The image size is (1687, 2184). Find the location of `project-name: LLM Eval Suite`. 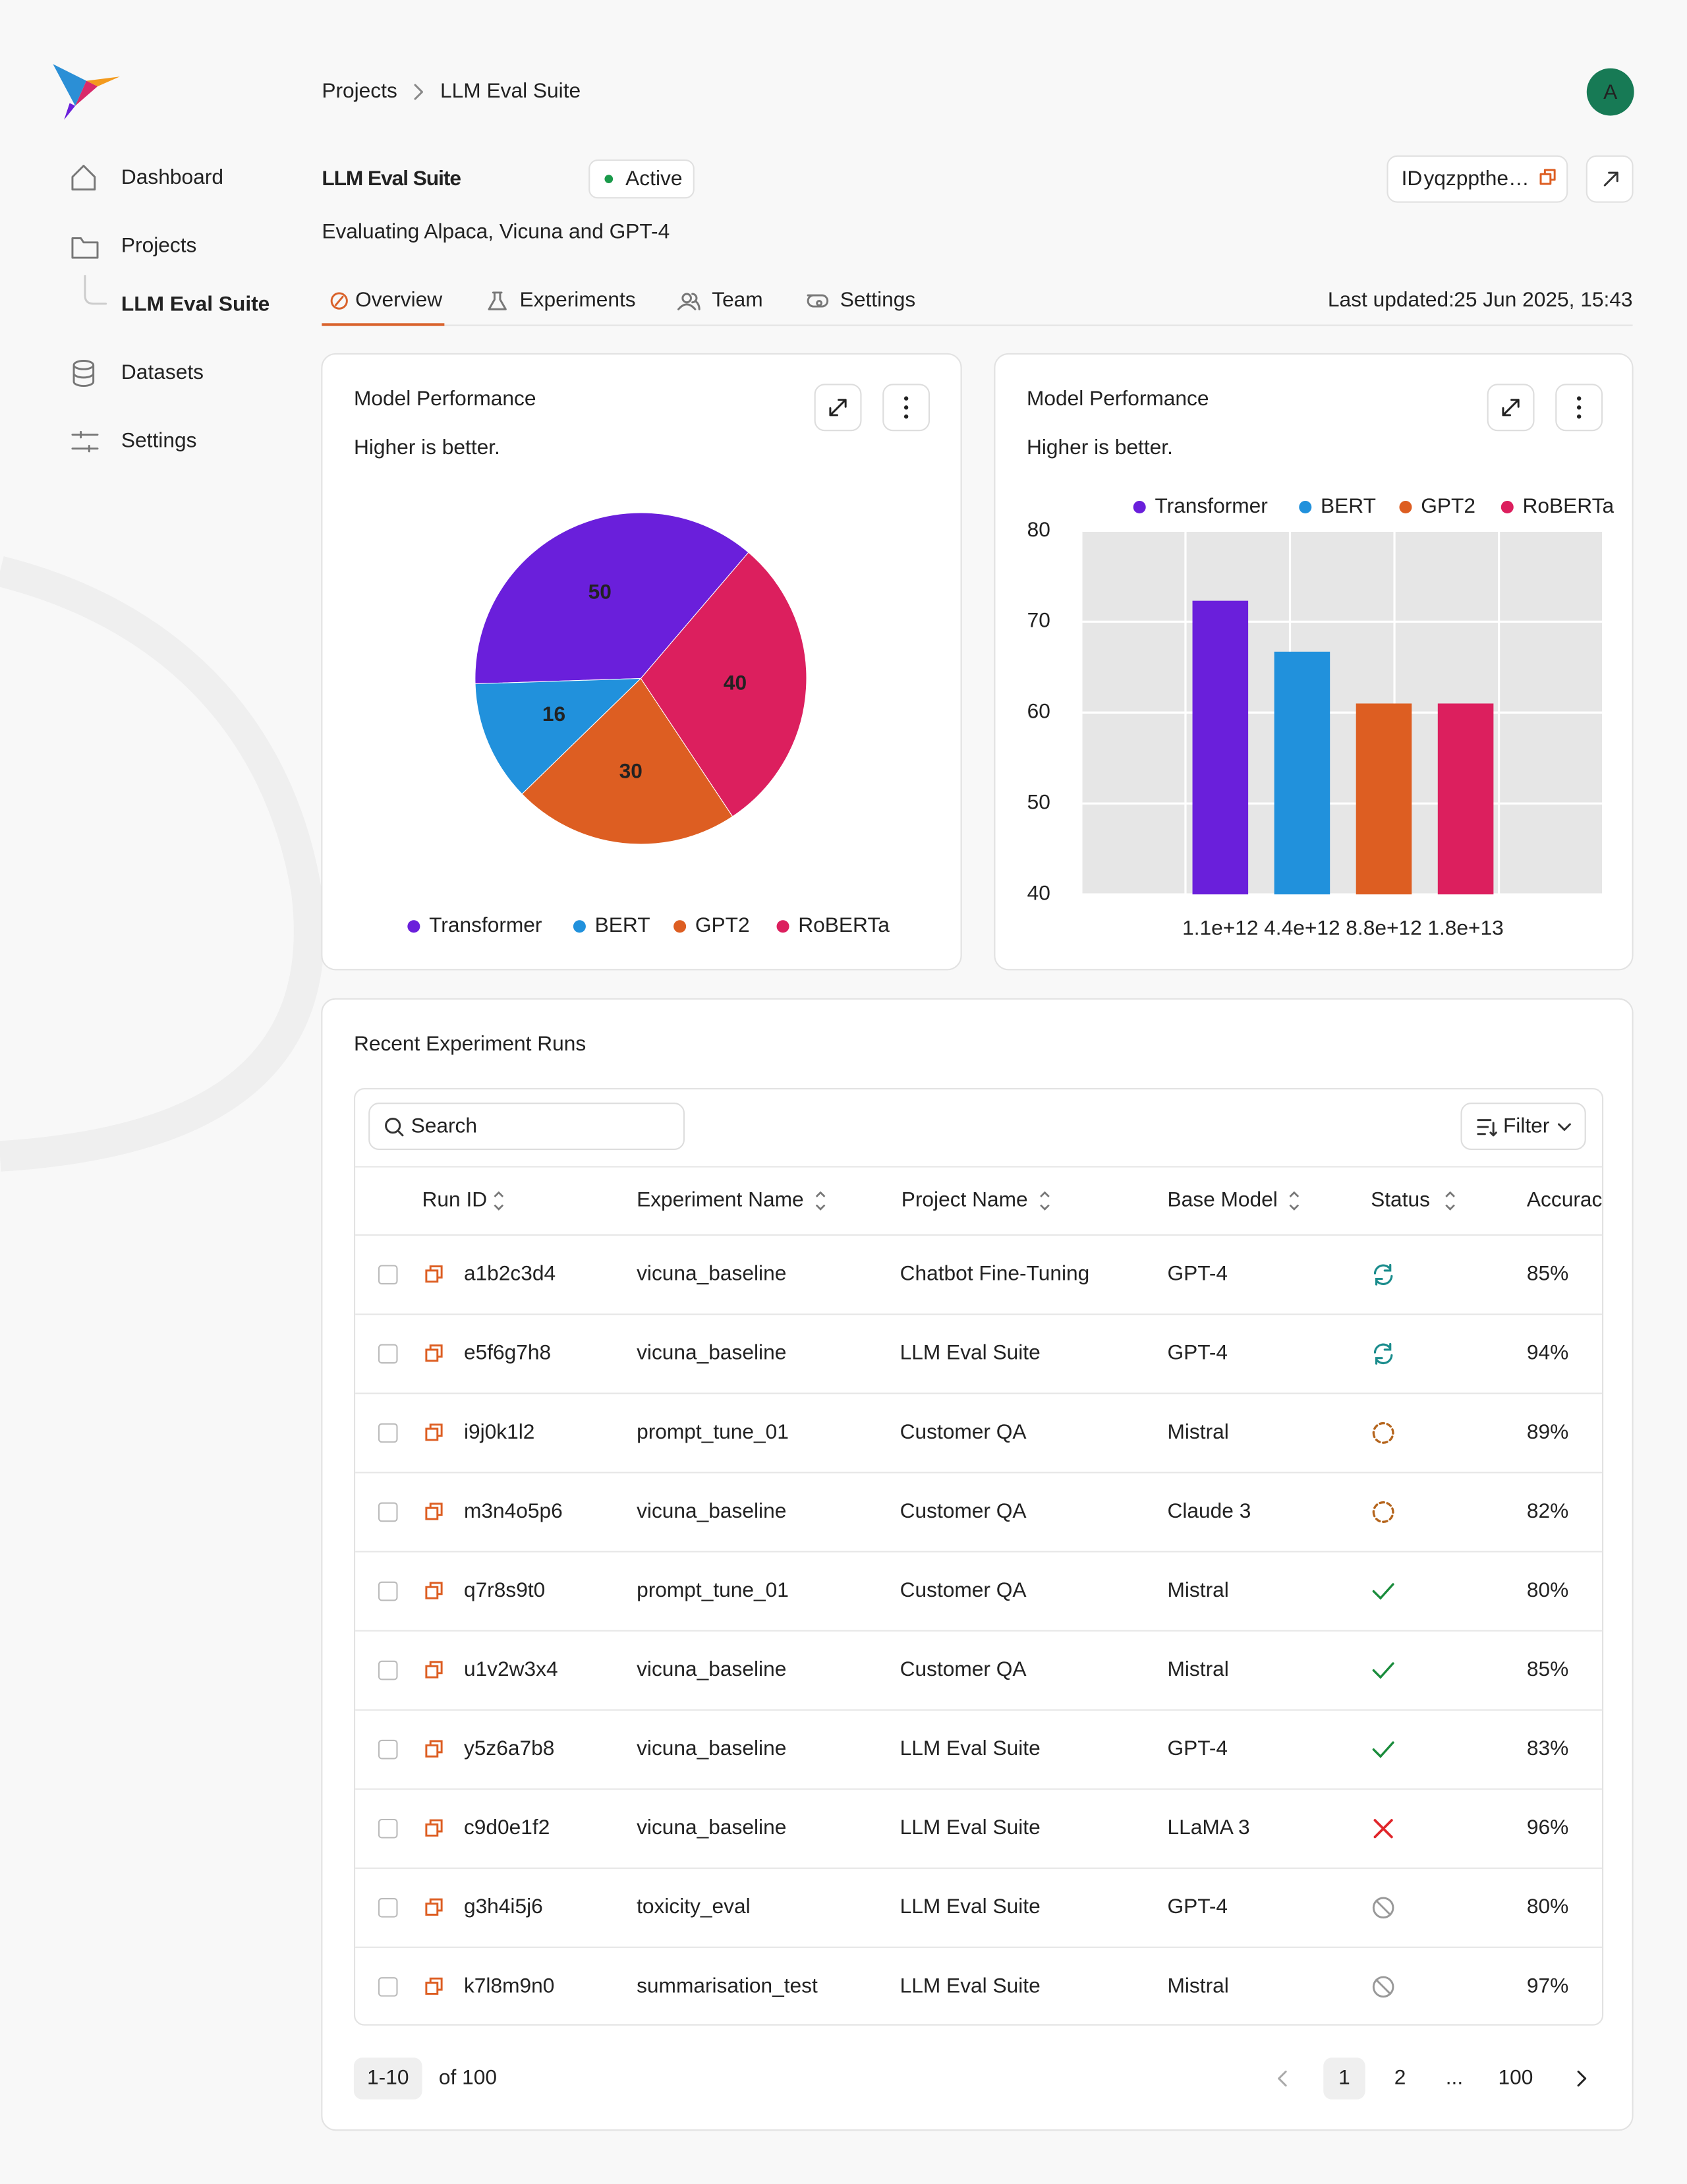

project-name: LLM Eval Suite is located at coordinates (970, 1748).